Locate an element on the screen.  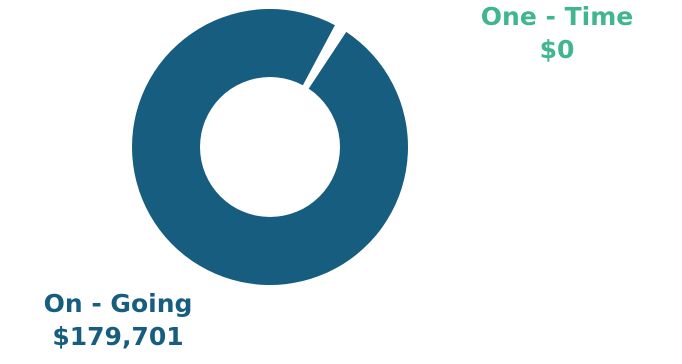
on-going-value: $179,701 is located at coordinates (118, 336).